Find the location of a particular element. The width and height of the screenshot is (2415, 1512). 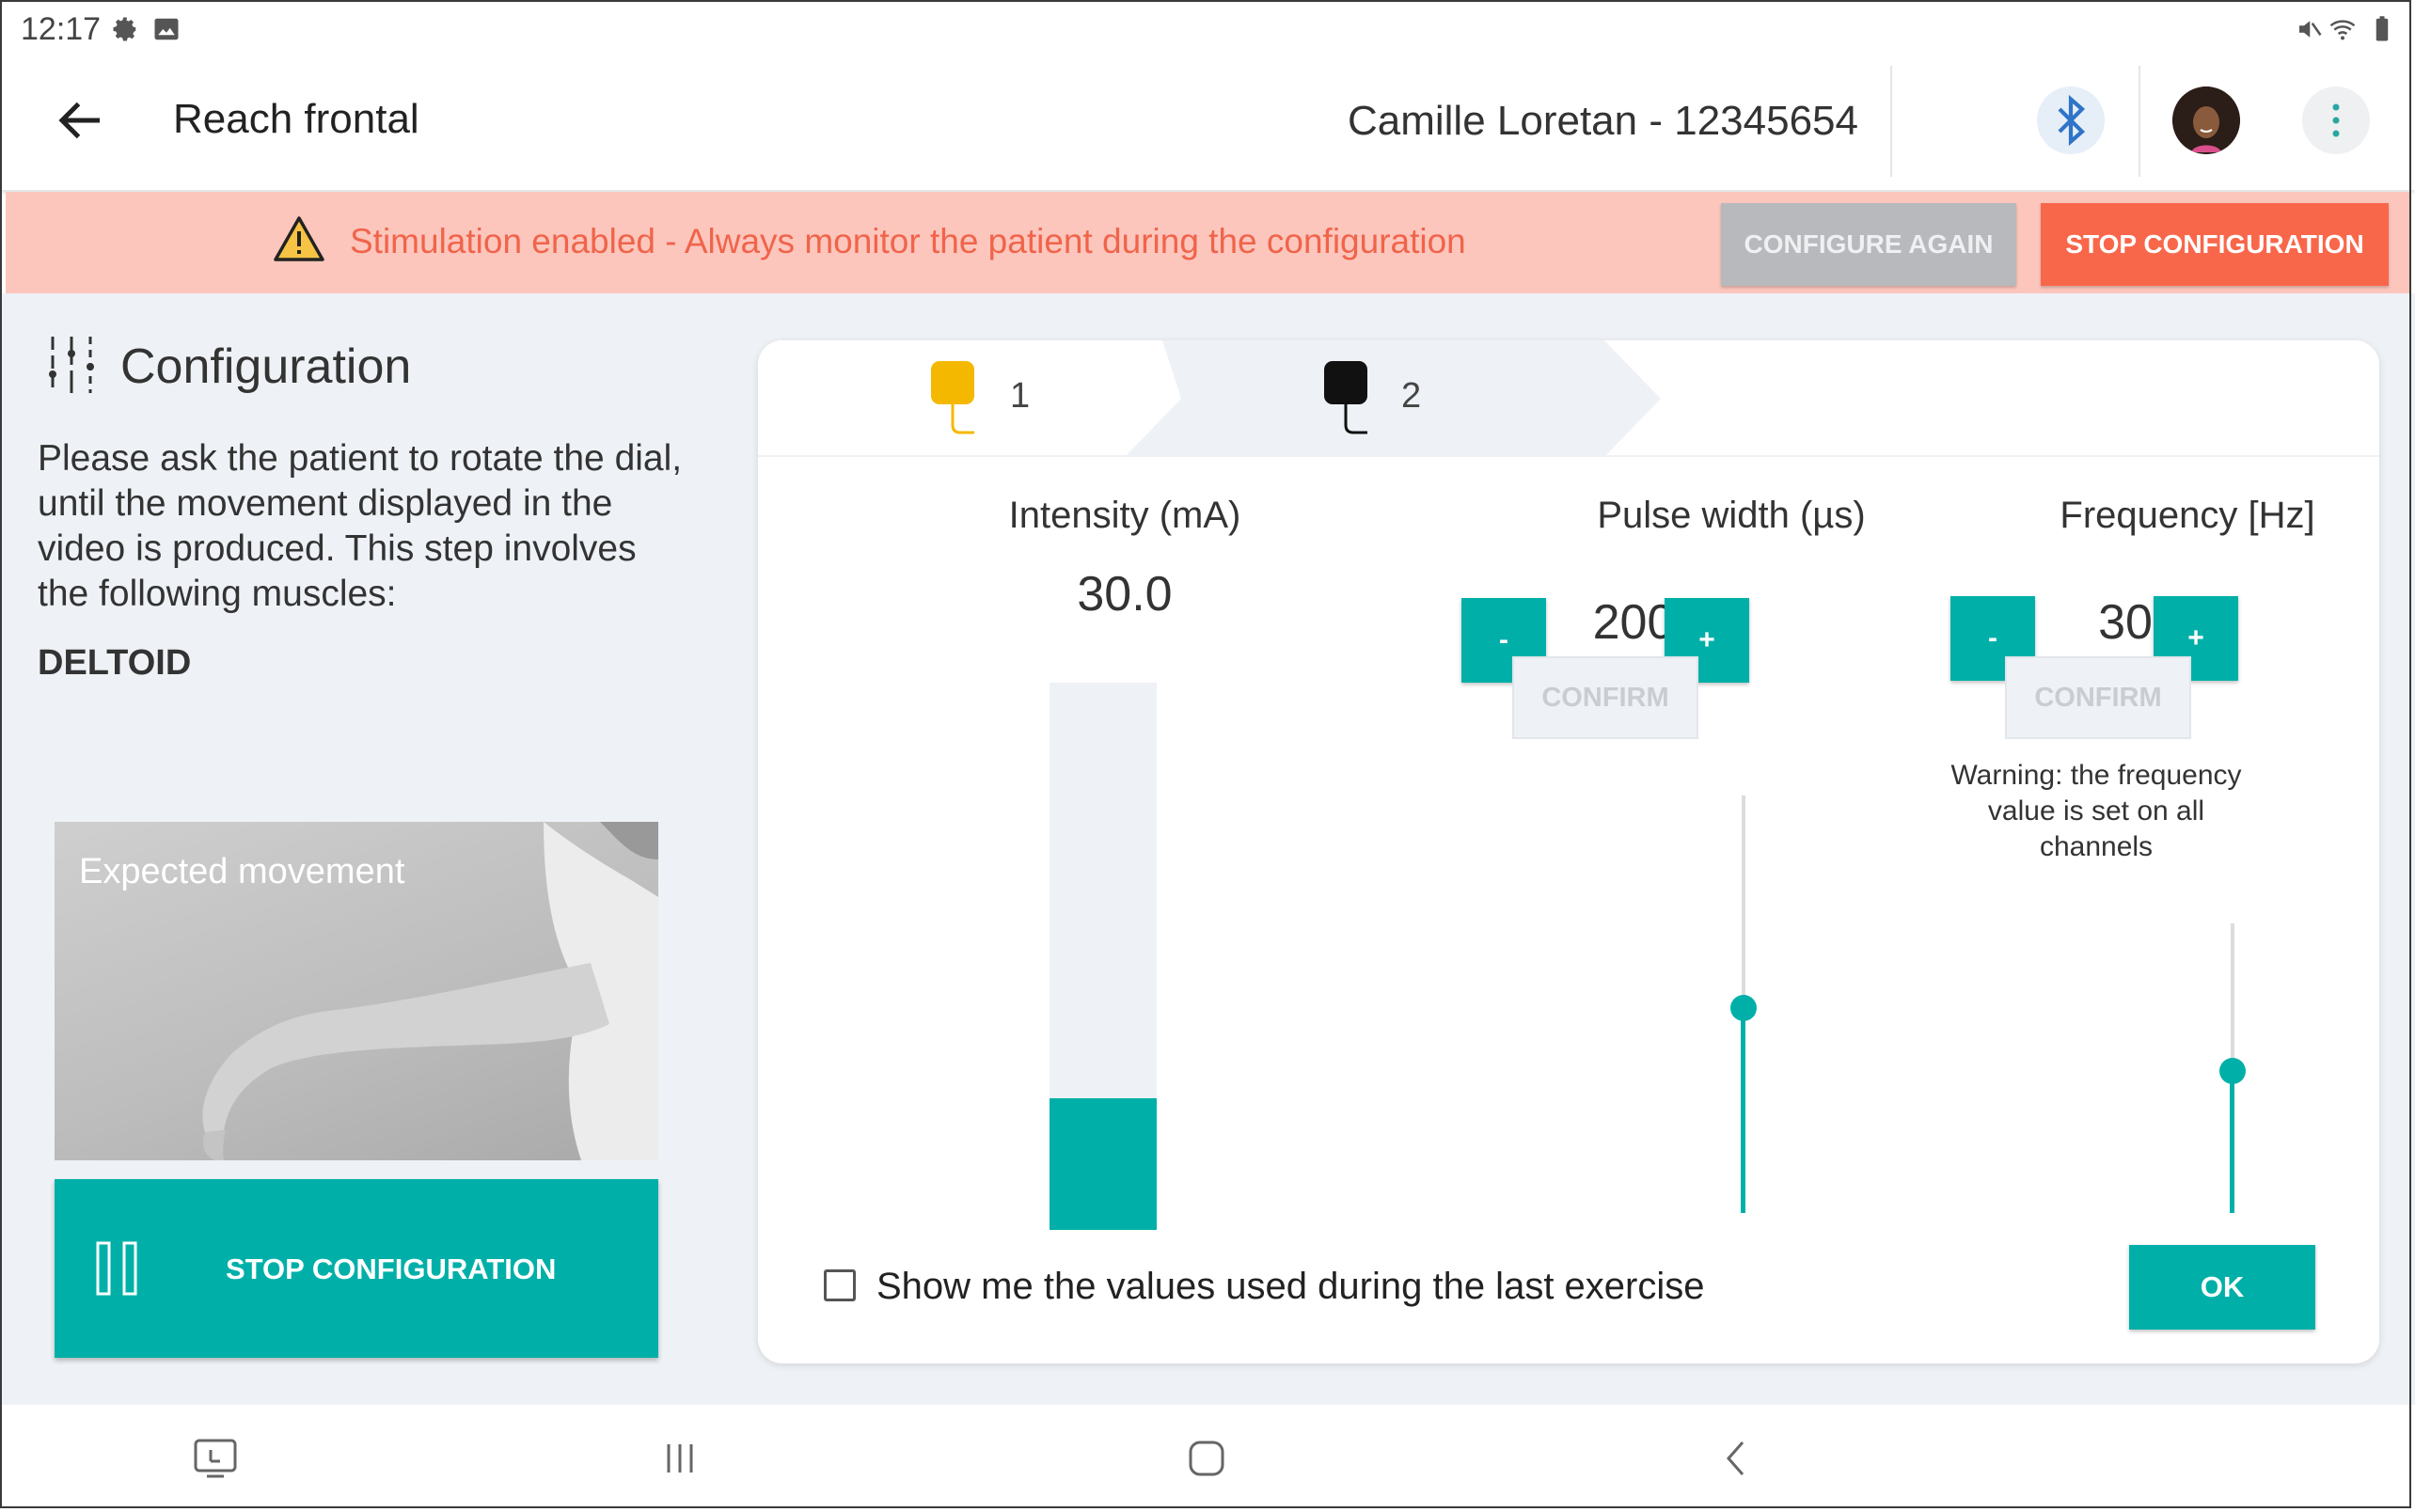

intensity-bar-fill is located at coordinates (1103, 1164).